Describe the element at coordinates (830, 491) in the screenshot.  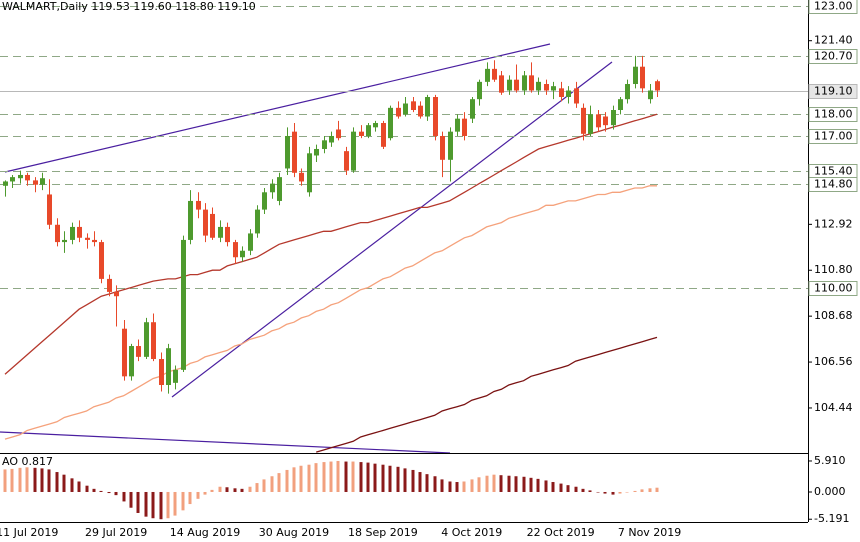
I see `y-tick-label: 0.000` at that location.